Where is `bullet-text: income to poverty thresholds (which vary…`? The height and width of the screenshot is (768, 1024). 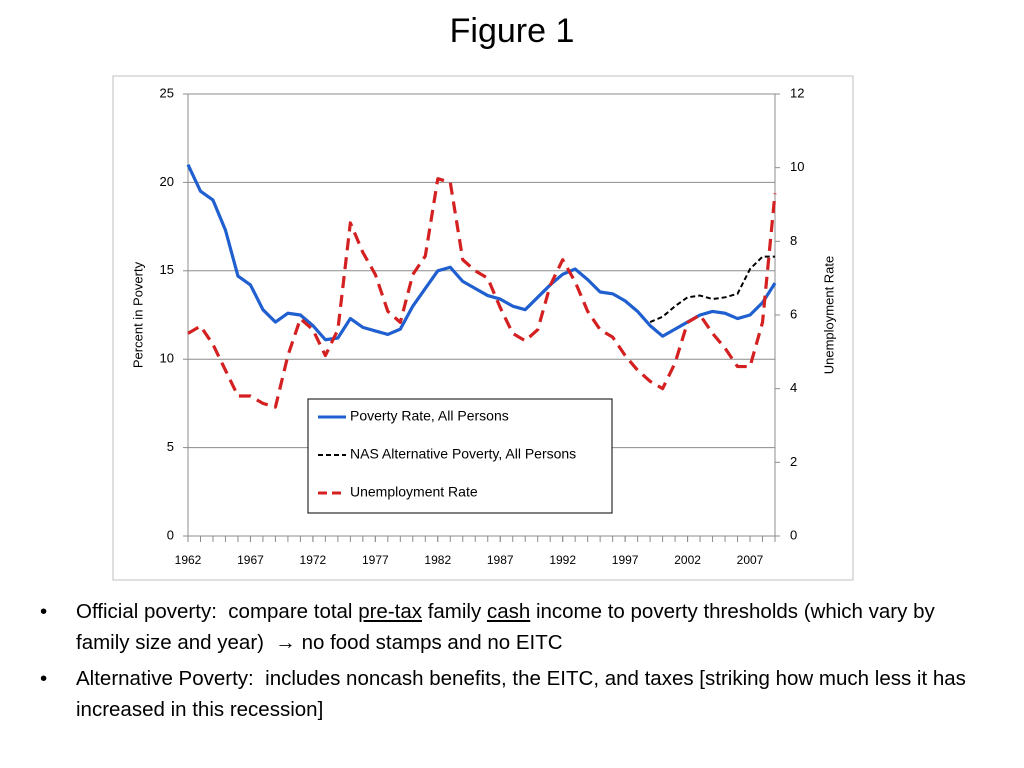 bullet-text: income to poverty thresholds (which vary… is located at coordinates (508, 627).